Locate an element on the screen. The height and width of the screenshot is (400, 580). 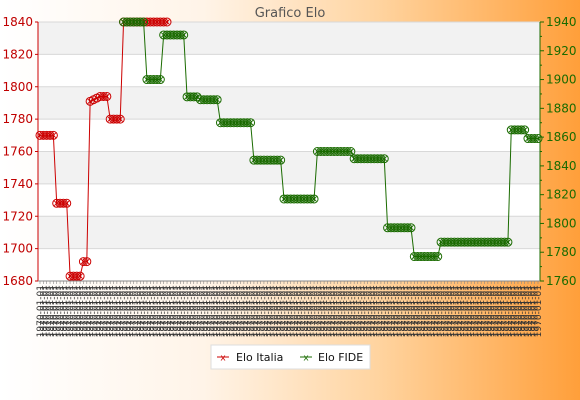
legend-label-fide: Elo FIDE is located at coordinates (340, 357).